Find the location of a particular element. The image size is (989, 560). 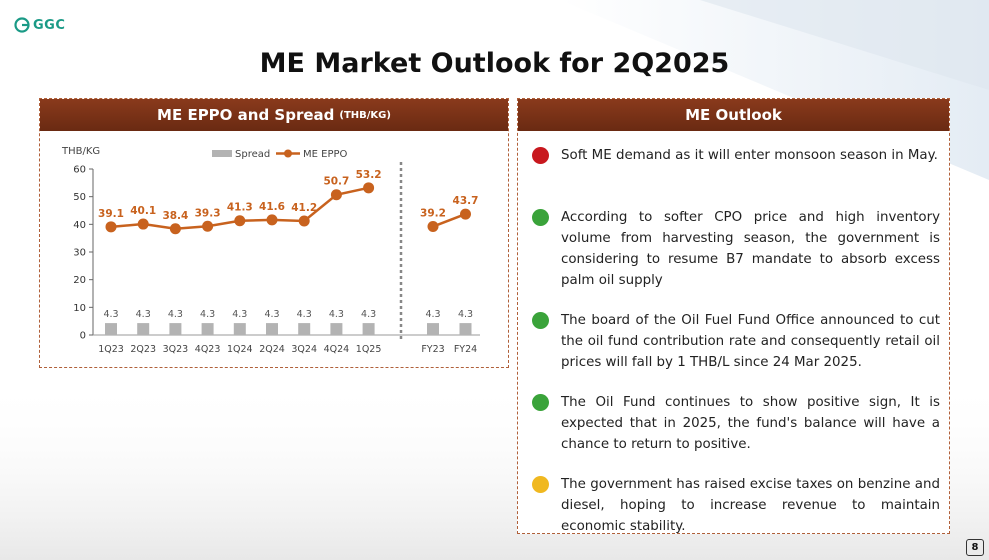

me-eppo-label: 41.2 is located at coordinates (304, 208).